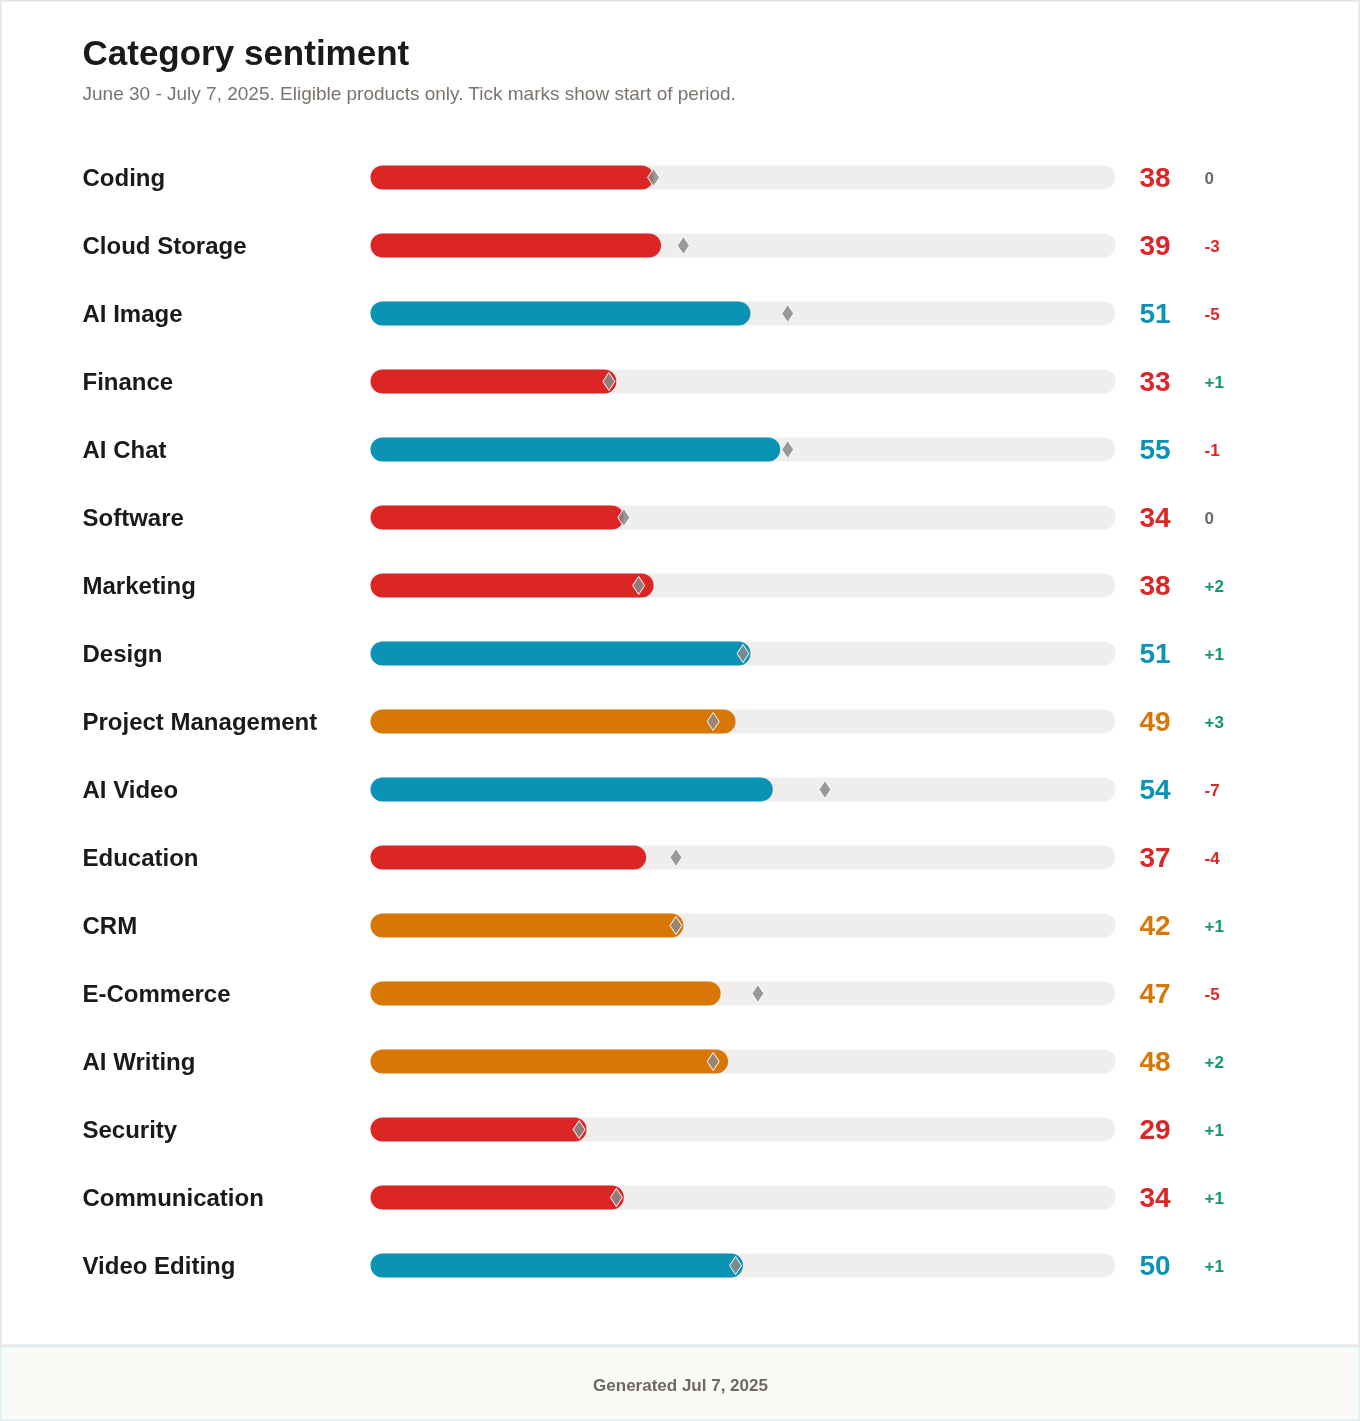 This screenshot has height=1421, width=1360. What do you see at coordinates (1155, 721) in the screenshot?
I see `data-label: 49` at bounding box center [1155, 721].